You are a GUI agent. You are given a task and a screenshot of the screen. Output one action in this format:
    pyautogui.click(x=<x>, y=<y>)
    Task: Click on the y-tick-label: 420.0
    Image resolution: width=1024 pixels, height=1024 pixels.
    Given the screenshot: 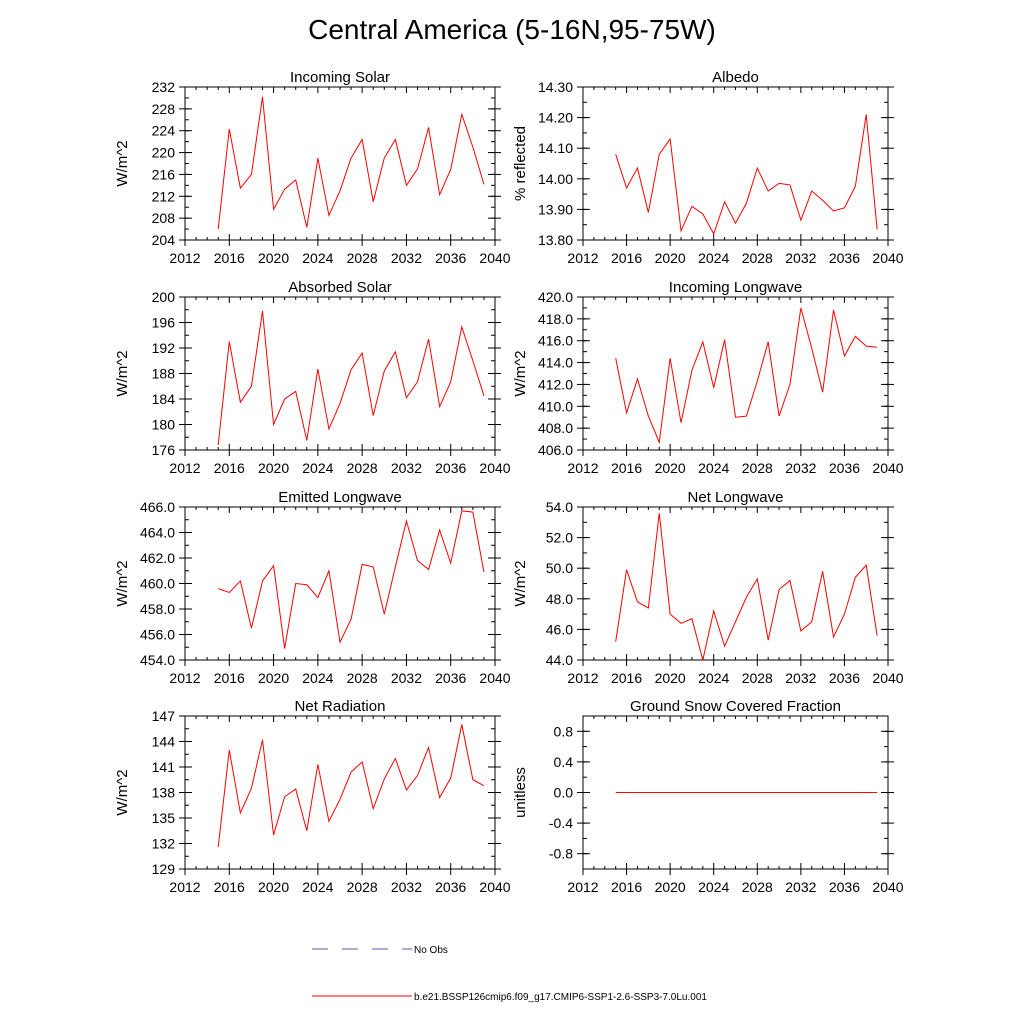 What is the action you would take?
    pyautogui.click(x=555, y=297)
    